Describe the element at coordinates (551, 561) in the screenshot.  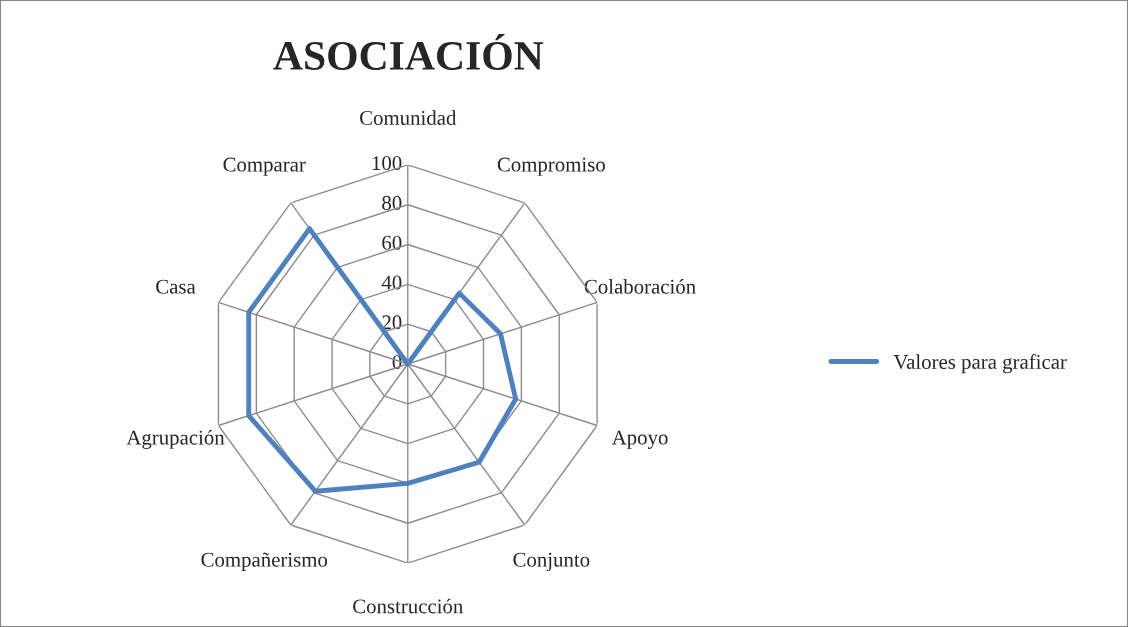
I see `spoke-label: Conjunto` at that location.